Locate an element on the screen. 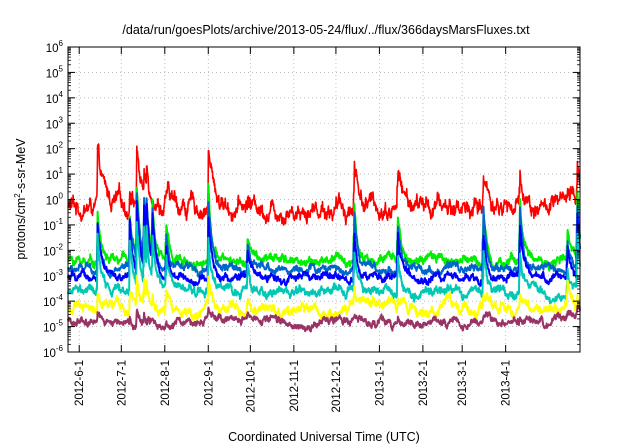  y-tick-label-exp: -1 is located at coordinates (60, 221).